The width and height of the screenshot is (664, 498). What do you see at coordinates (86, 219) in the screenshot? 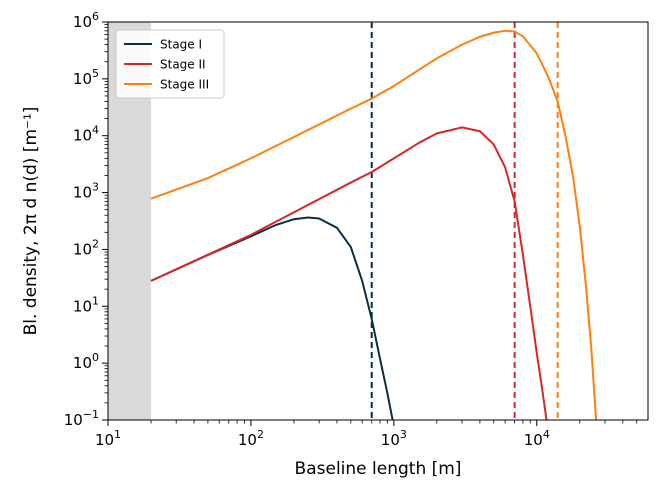
I see `y-axis: 10⁻¹ 10⁰ 10¹ 10² 10³ 10⁴ 10⁵ 10⁶` at bounding box center [86, 219].